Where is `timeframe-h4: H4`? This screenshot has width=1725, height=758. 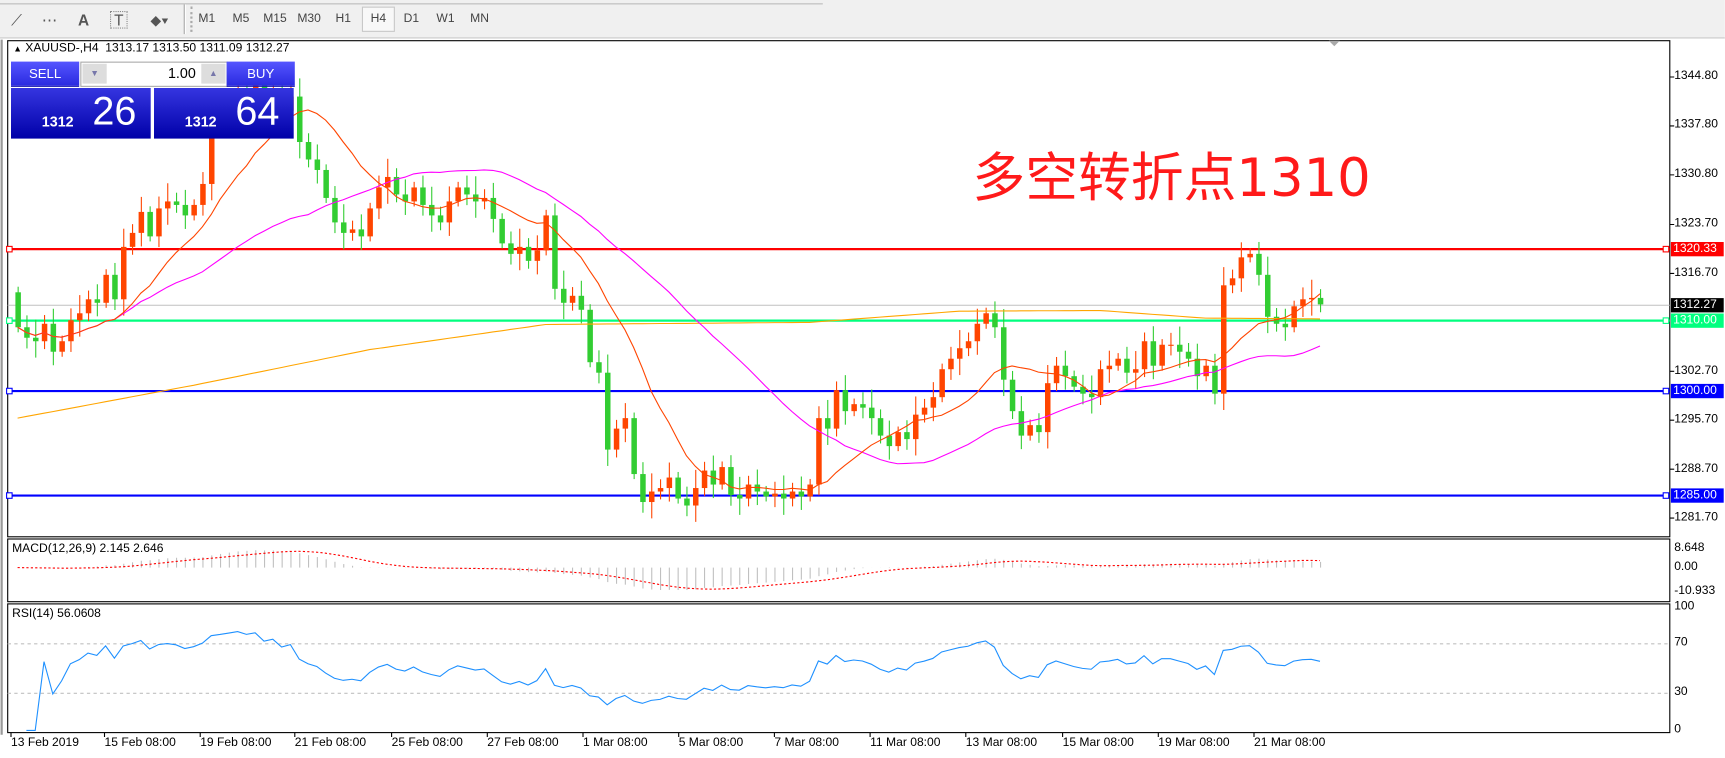 timeframe-h4: H4 is located at coordinates (378, 19).